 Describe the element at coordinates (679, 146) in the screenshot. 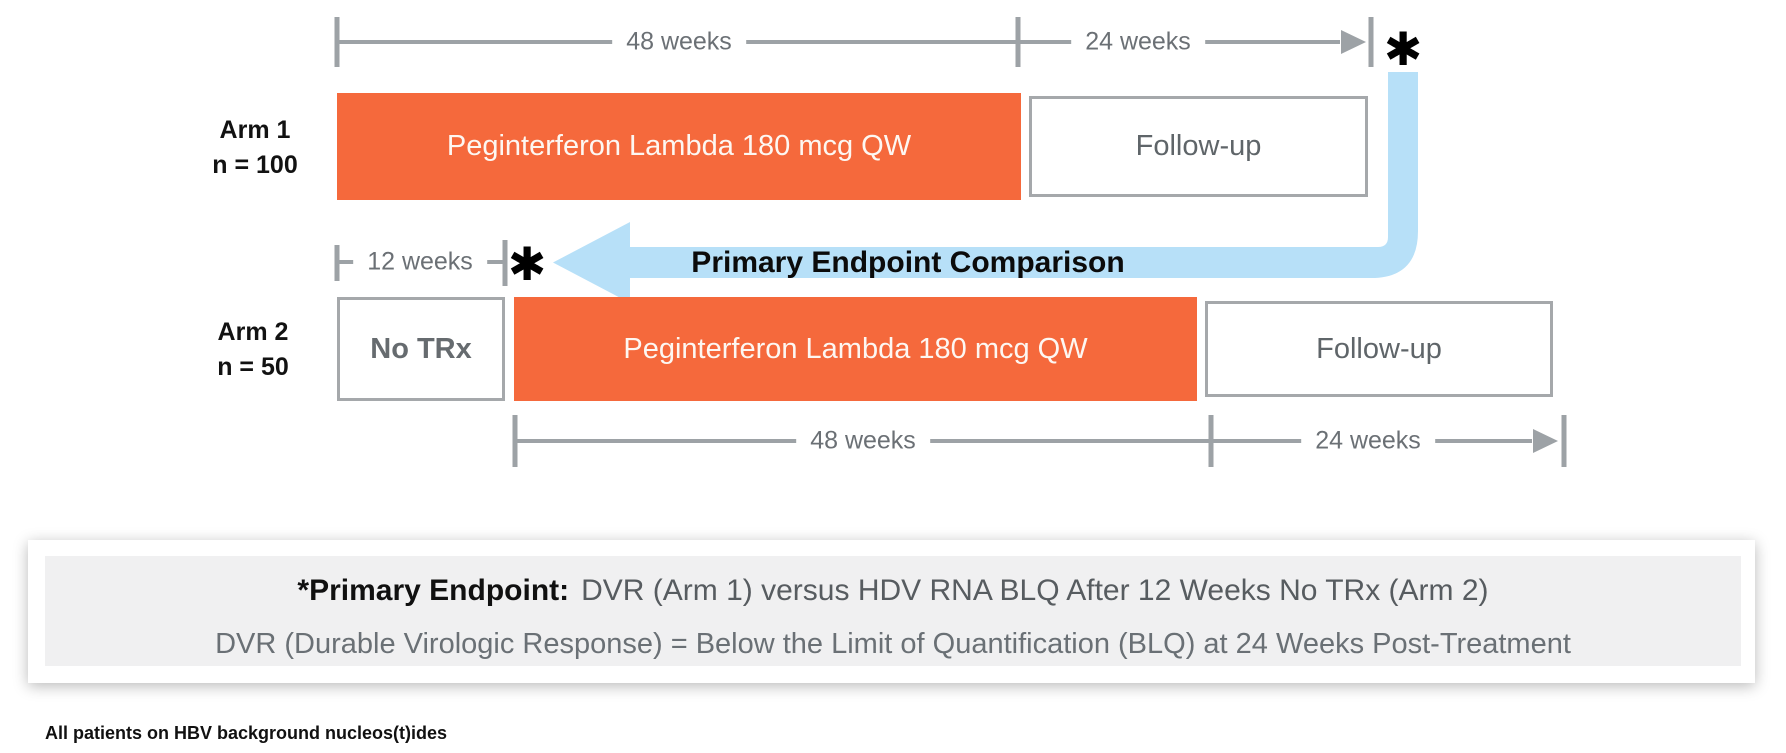

I see `arm1-treatment-box: Peginterferon Lambda 180 mcg QW` at that location.